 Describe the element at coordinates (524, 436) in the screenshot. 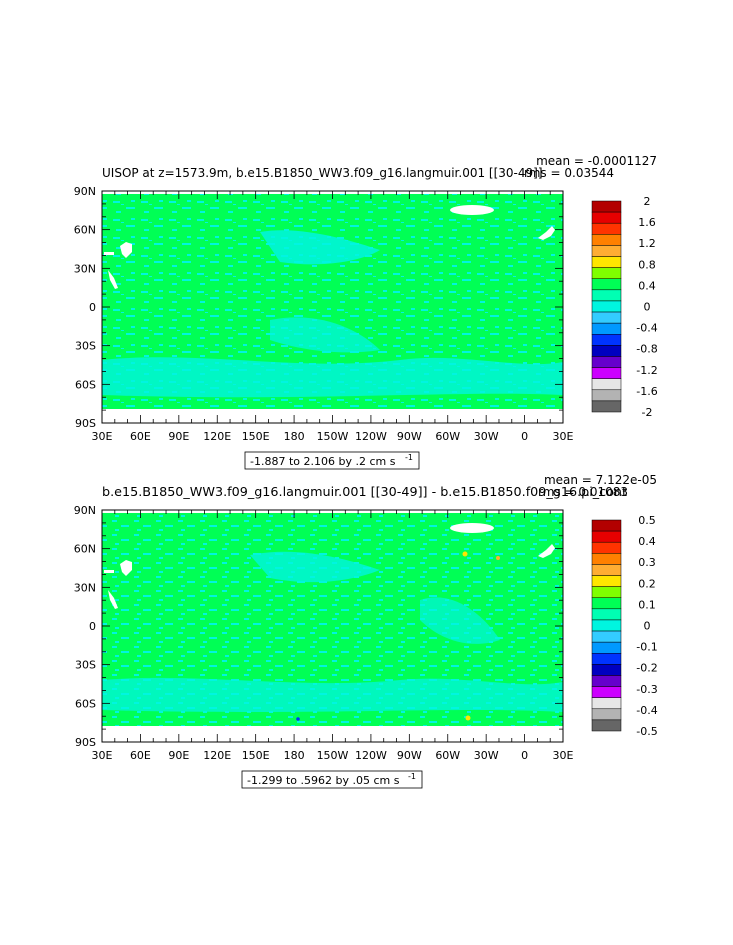

I see `lon-label: 0` at that location.